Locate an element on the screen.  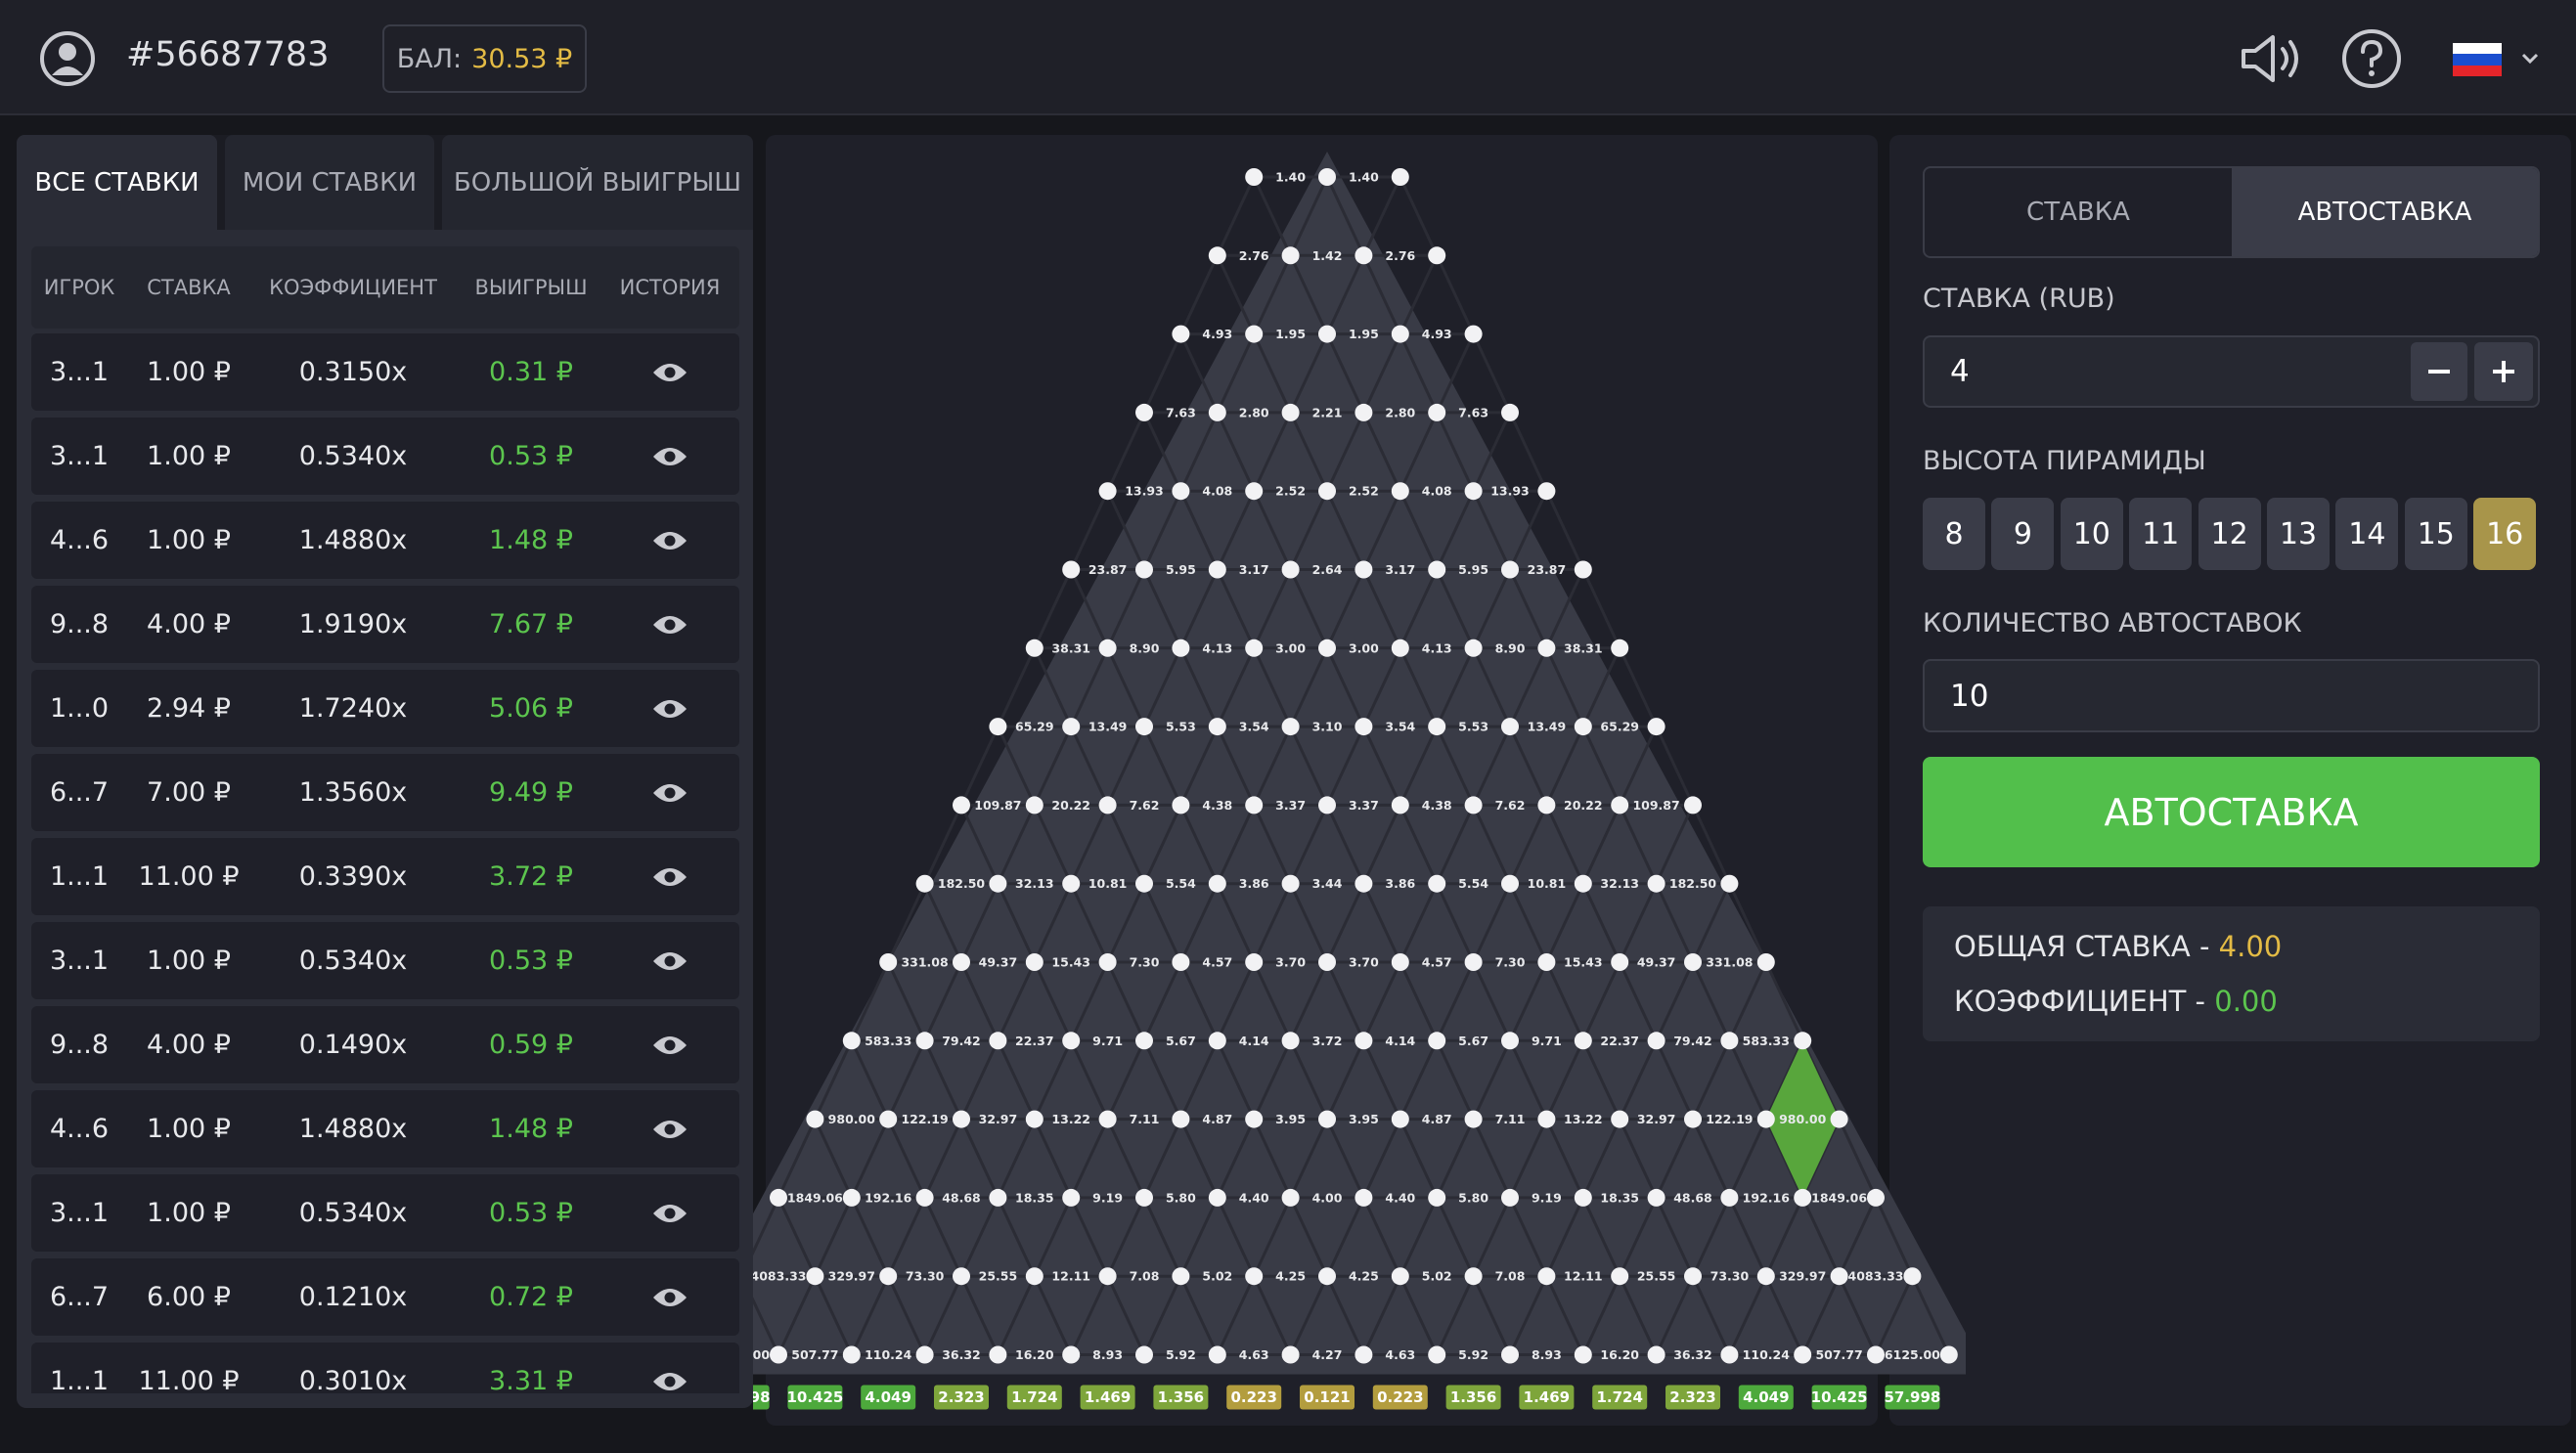
tab-my-bets: МОИ СТАВКИ is located at coordinates (329, 182).